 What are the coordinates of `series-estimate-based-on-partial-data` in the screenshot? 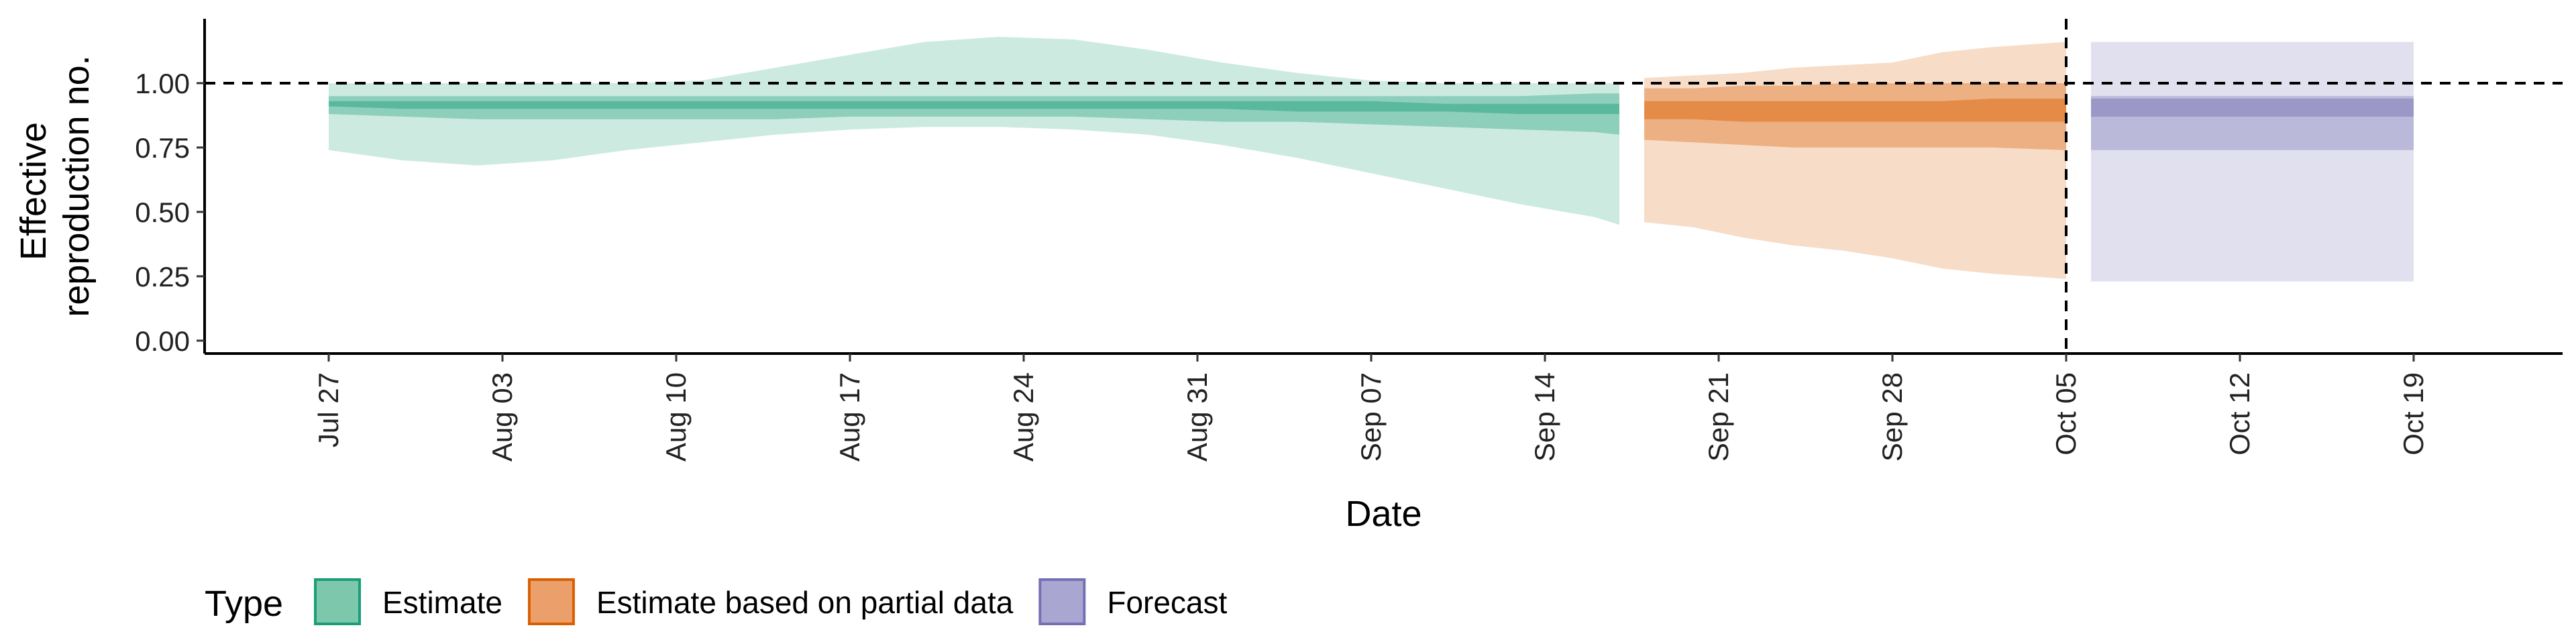 It's located at (1855, 160).